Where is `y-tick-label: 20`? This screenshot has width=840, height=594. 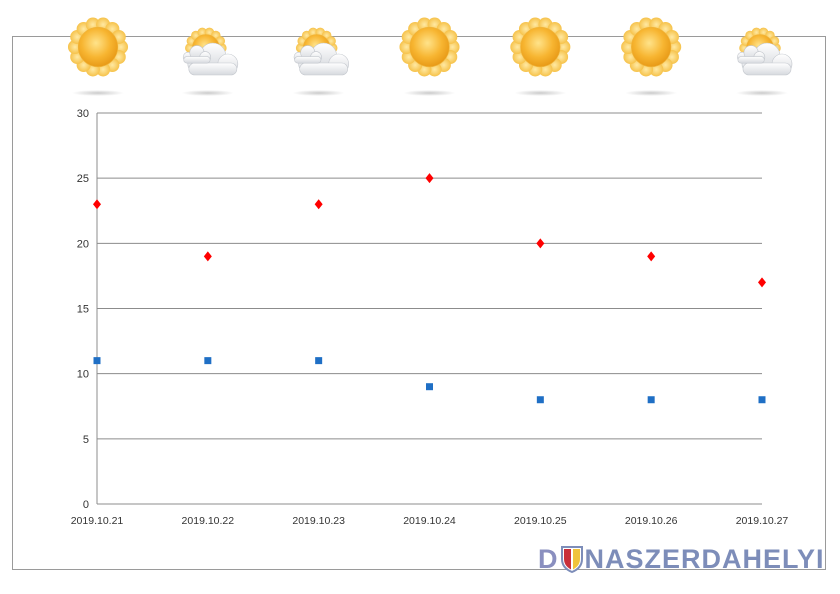
y-tick-label: 20 is located at coordinates (83, 244).